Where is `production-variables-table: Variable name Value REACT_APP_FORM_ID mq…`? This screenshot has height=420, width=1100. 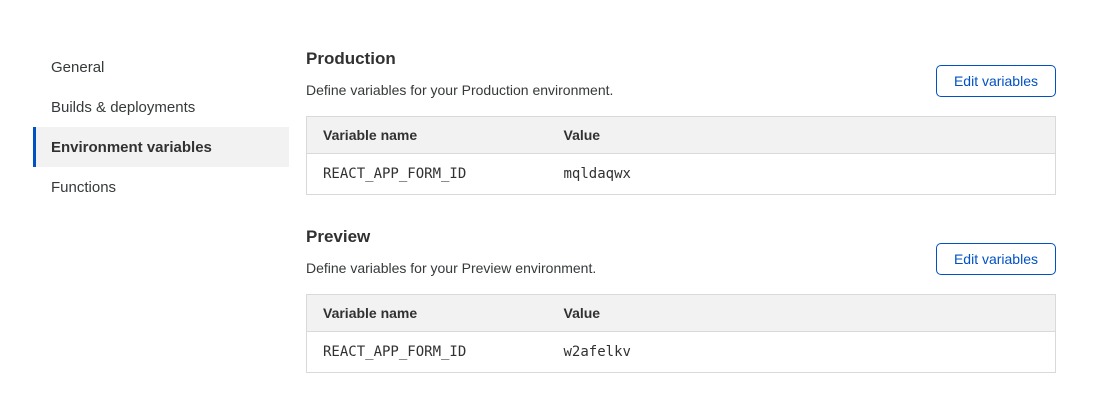
production-variables-table: Variable name Value REACT_APP_FORM_ID mq… is located at coordinates (681, 155).